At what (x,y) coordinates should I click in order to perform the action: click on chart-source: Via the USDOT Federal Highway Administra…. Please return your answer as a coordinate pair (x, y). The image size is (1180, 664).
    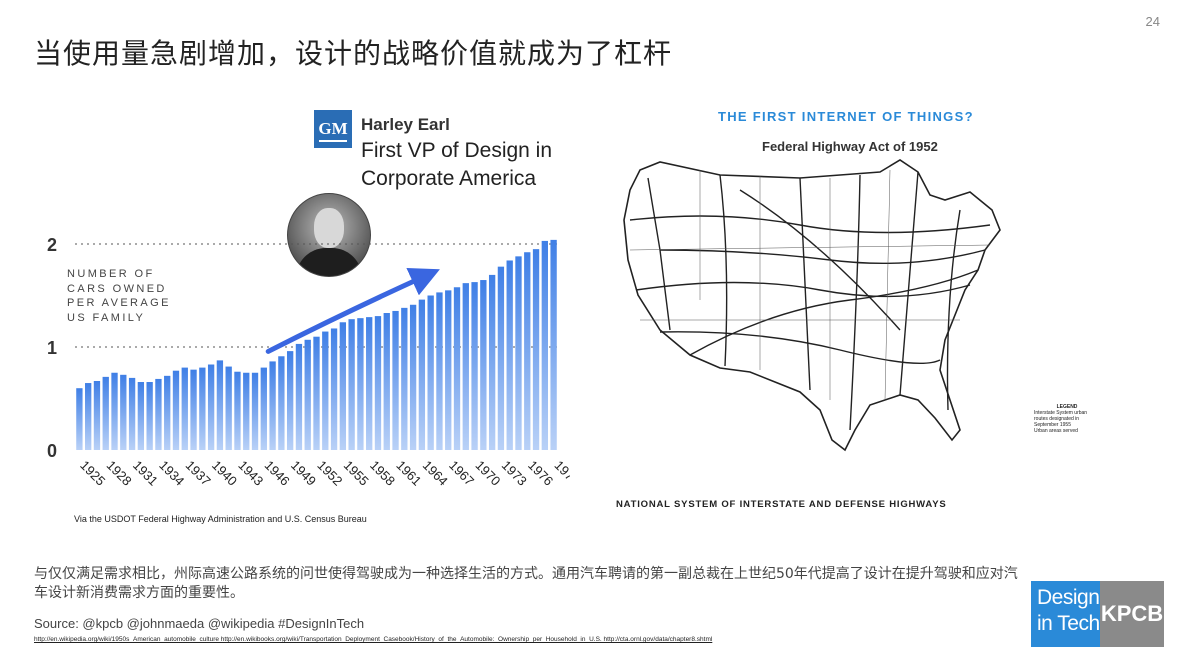
    Looking at the image, I should click on (220, 519).